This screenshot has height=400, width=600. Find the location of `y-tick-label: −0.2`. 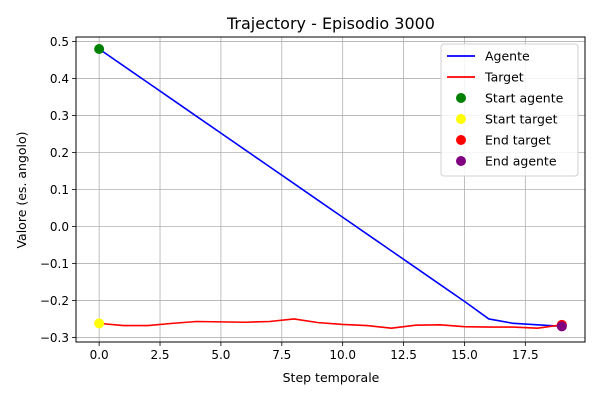

y-tick-label: −0.2 is located at coordinates (54, 301).